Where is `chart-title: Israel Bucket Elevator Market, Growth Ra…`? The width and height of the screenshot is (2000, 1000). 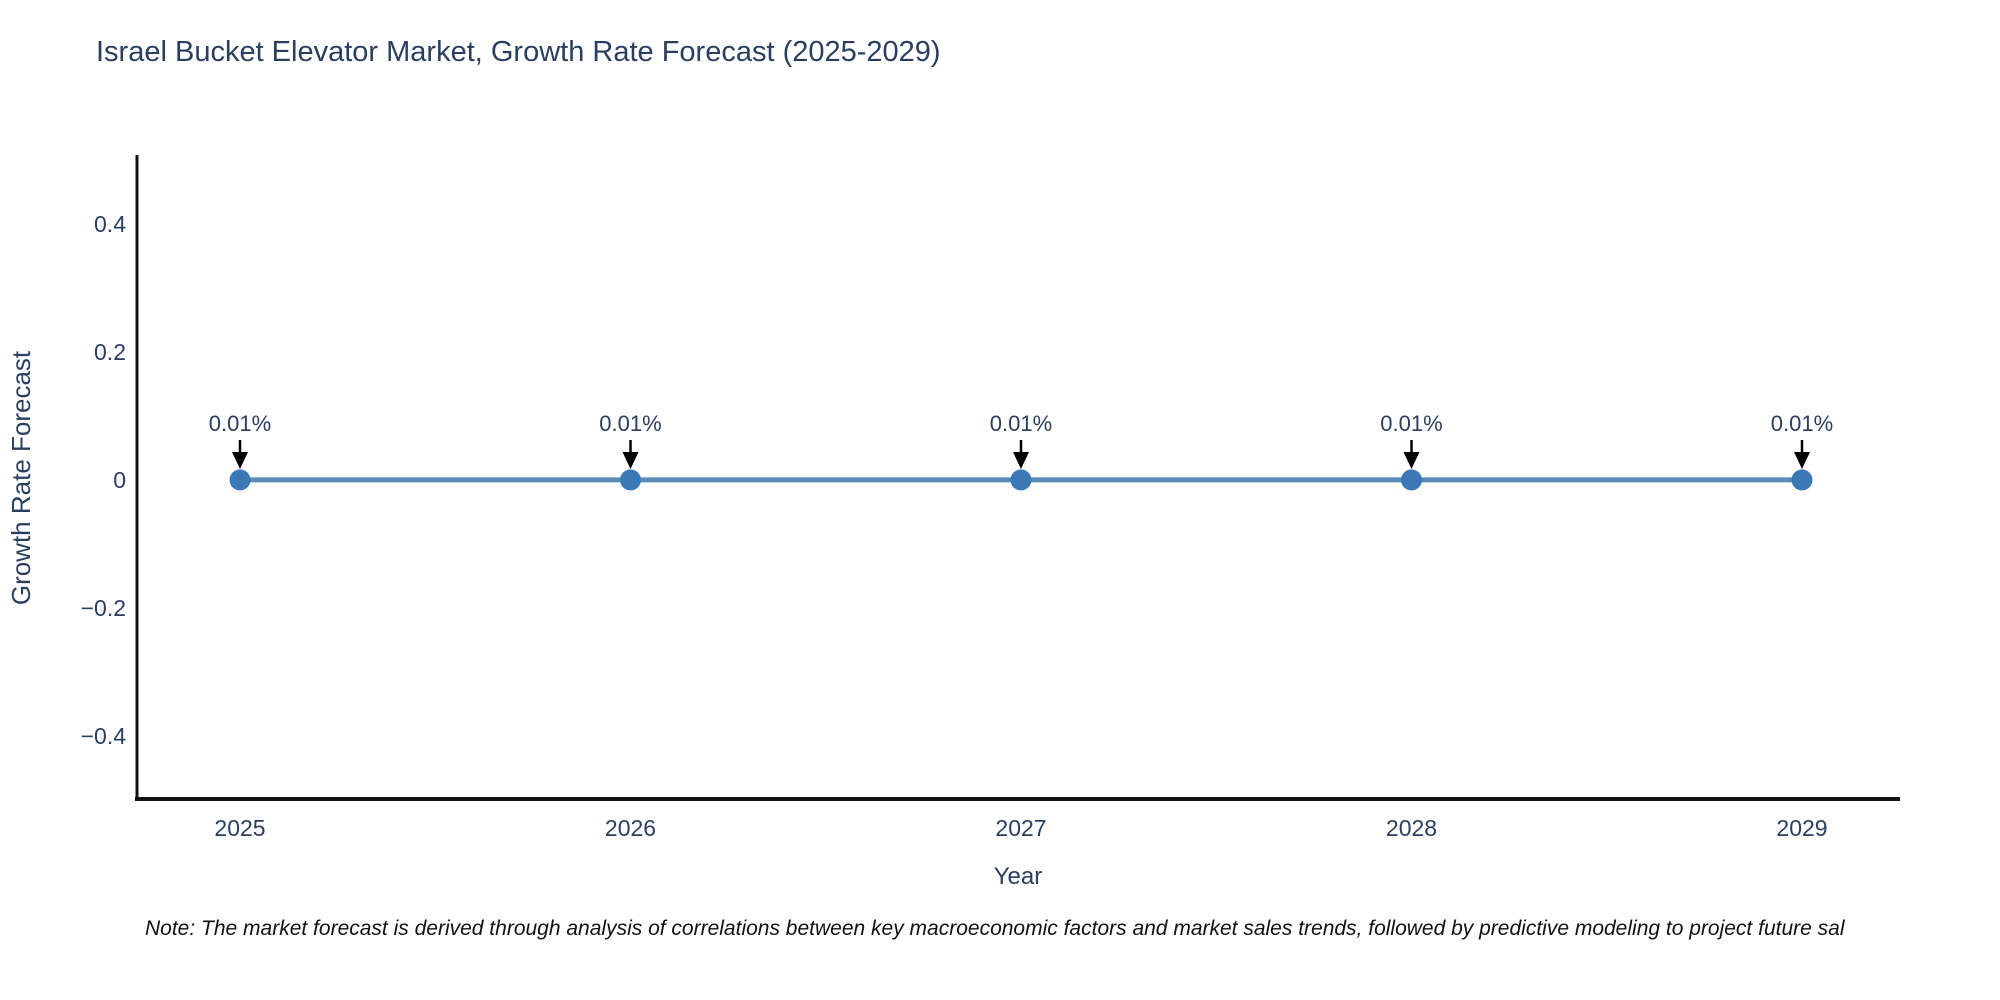 chart-title: Israel Bucket Elevator Market, Growth Ra… is located at coordinates (518, 52).